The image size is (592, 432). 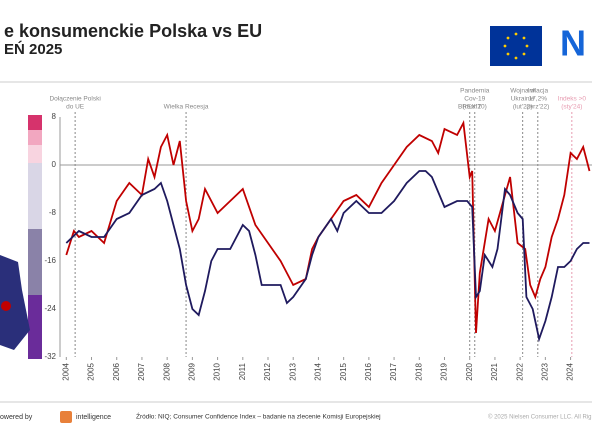 I want to click on x-tick-label: 2010, so click(x=217, y=371).